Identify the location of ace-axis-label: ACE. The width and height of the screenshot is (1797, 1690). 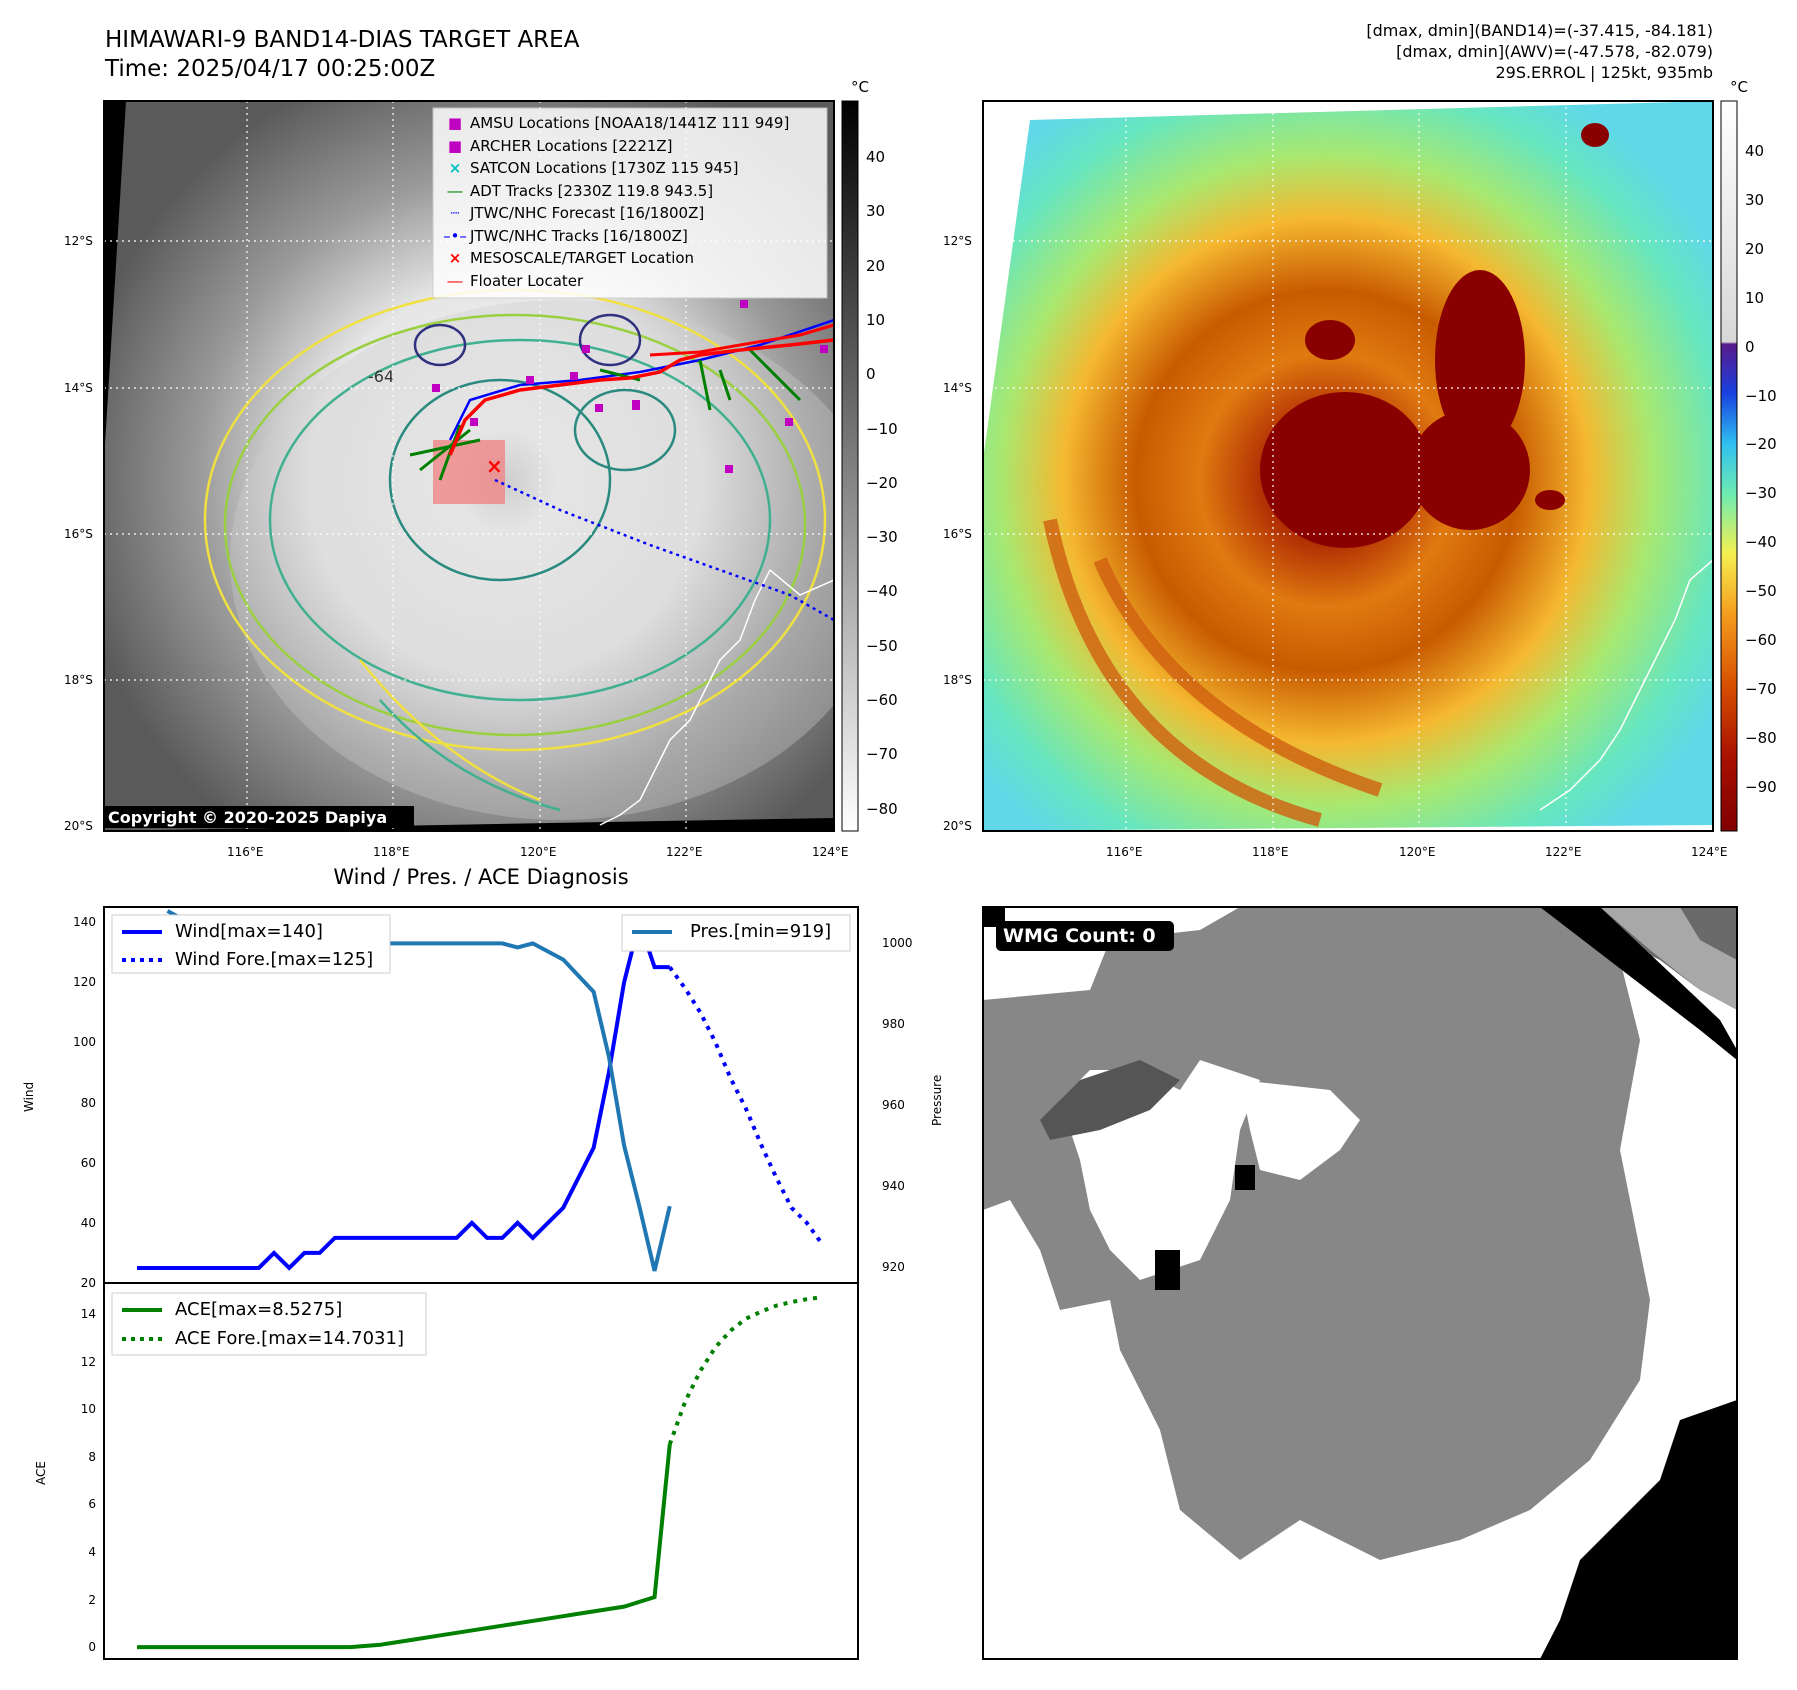
(41, 1473).